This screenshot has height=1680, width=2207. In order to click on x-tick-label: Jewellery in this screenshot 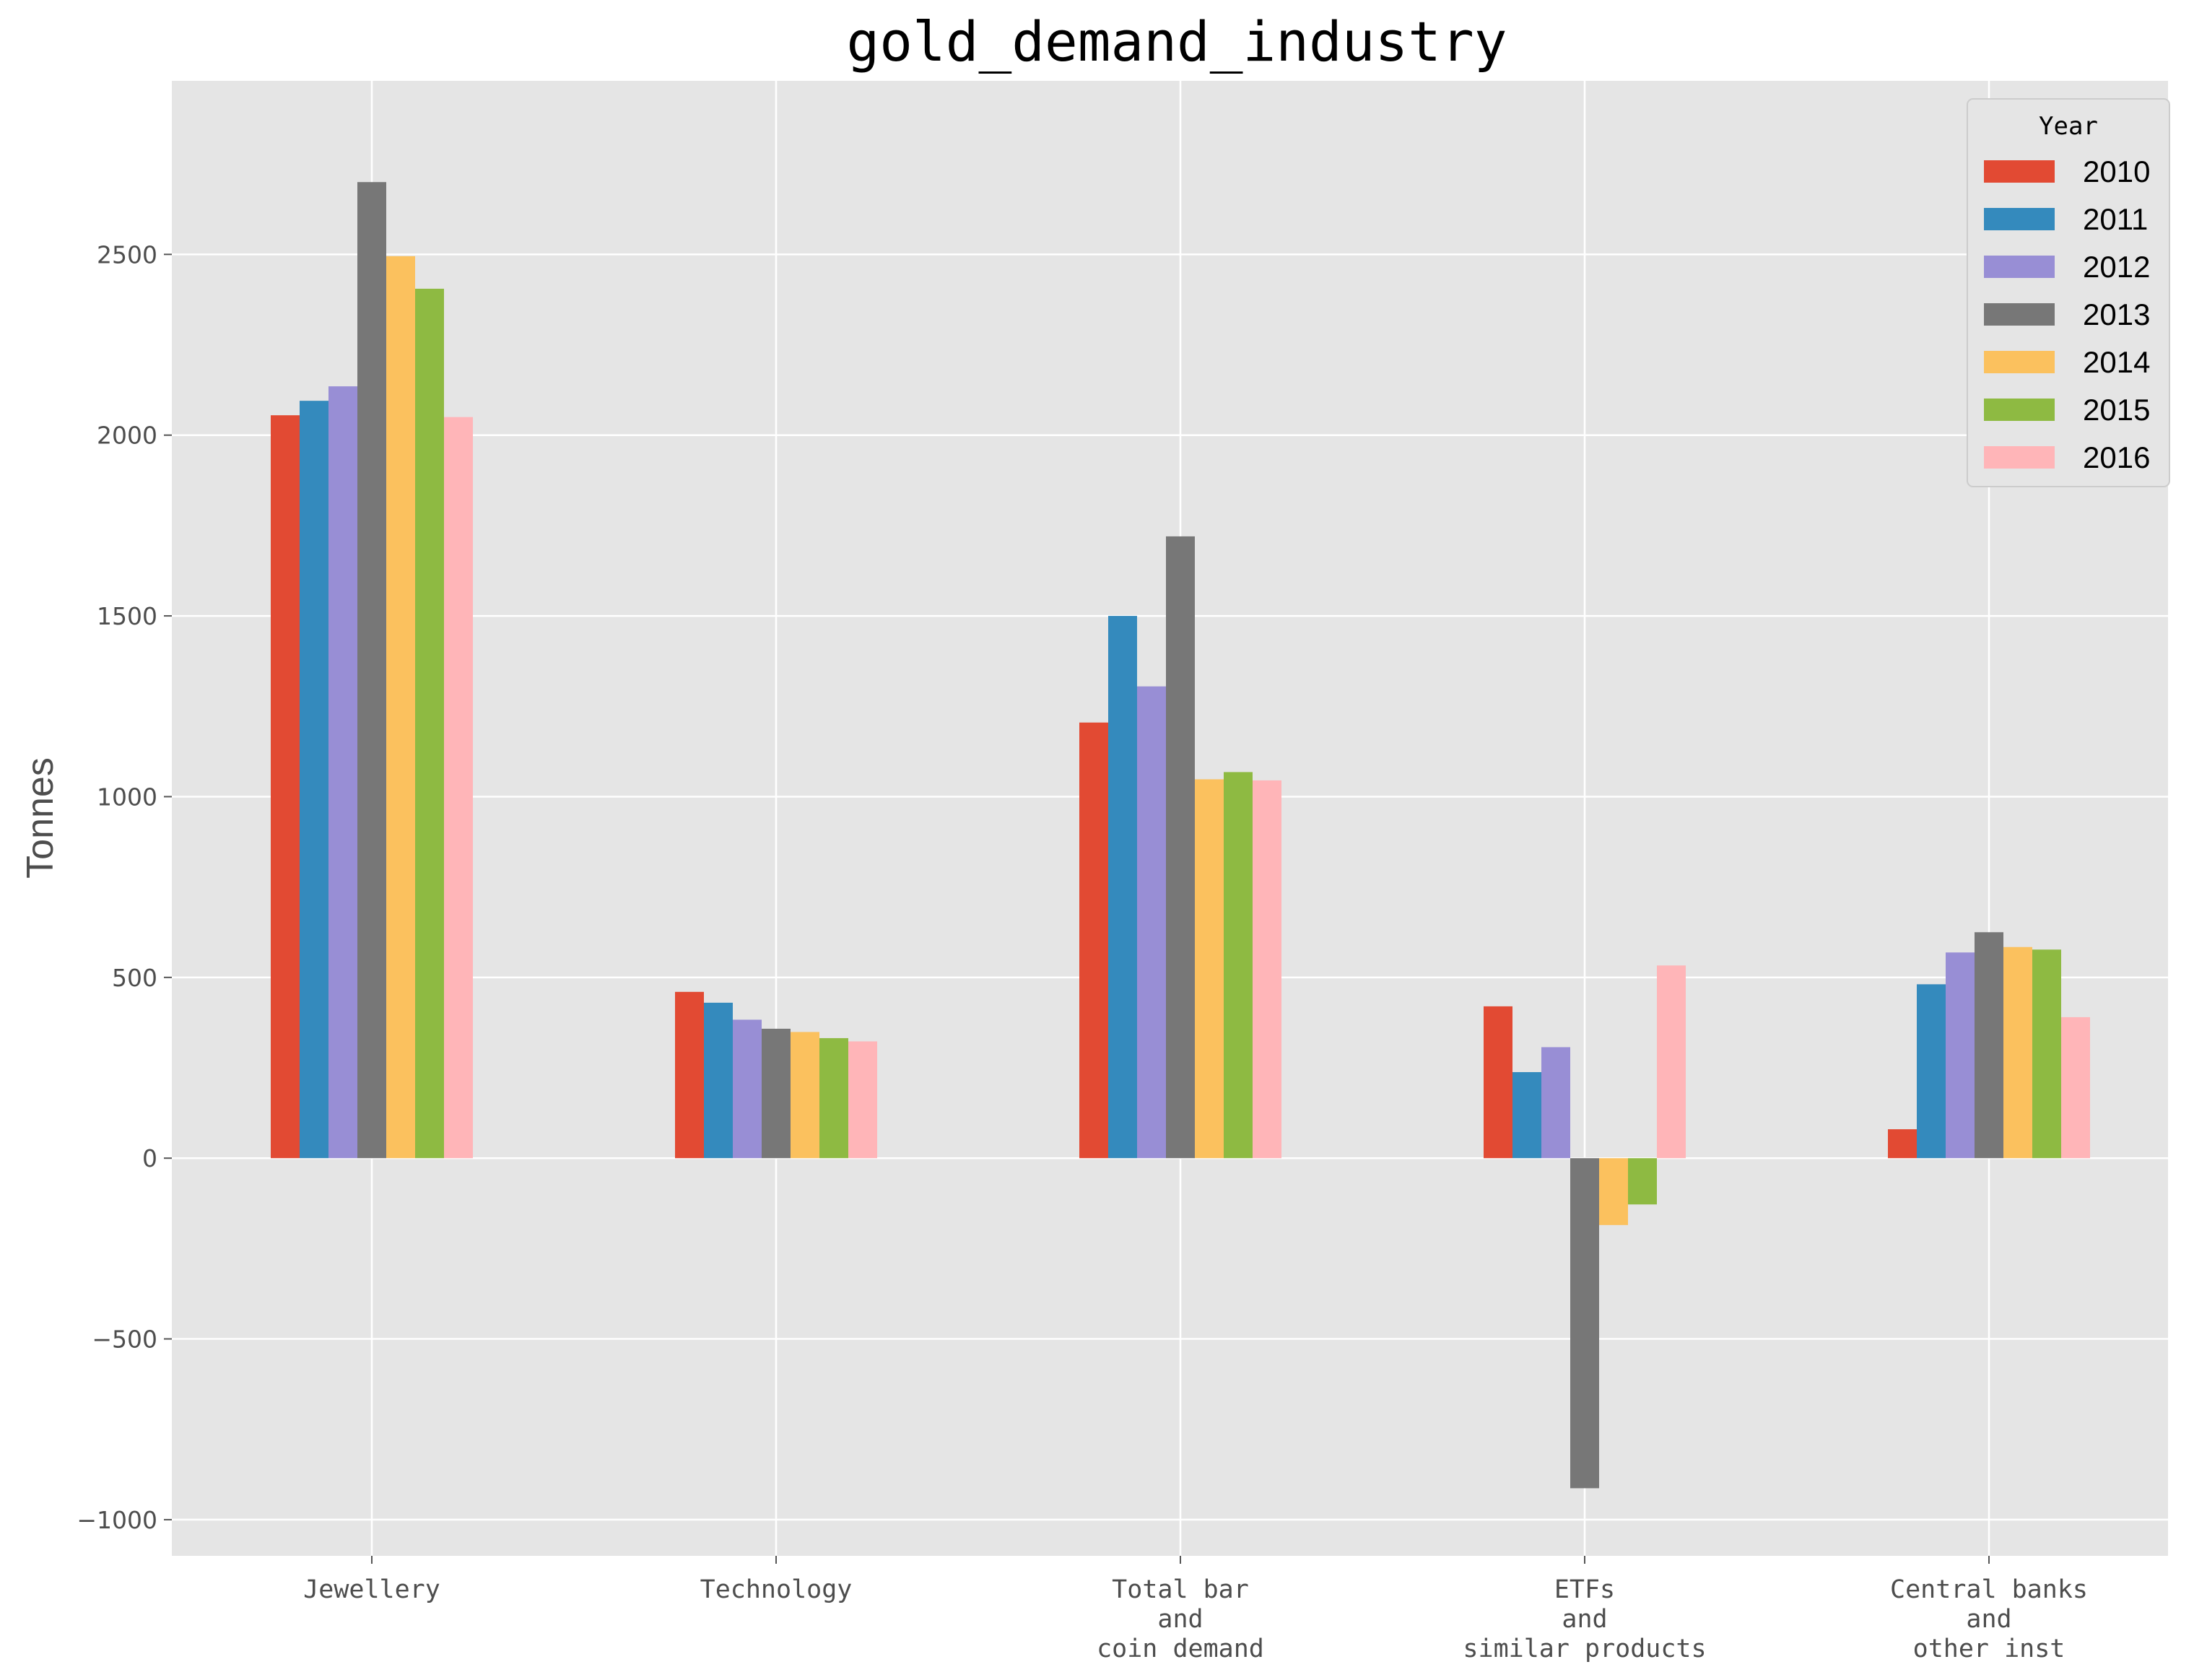, I will do `click(371, 1590)`.